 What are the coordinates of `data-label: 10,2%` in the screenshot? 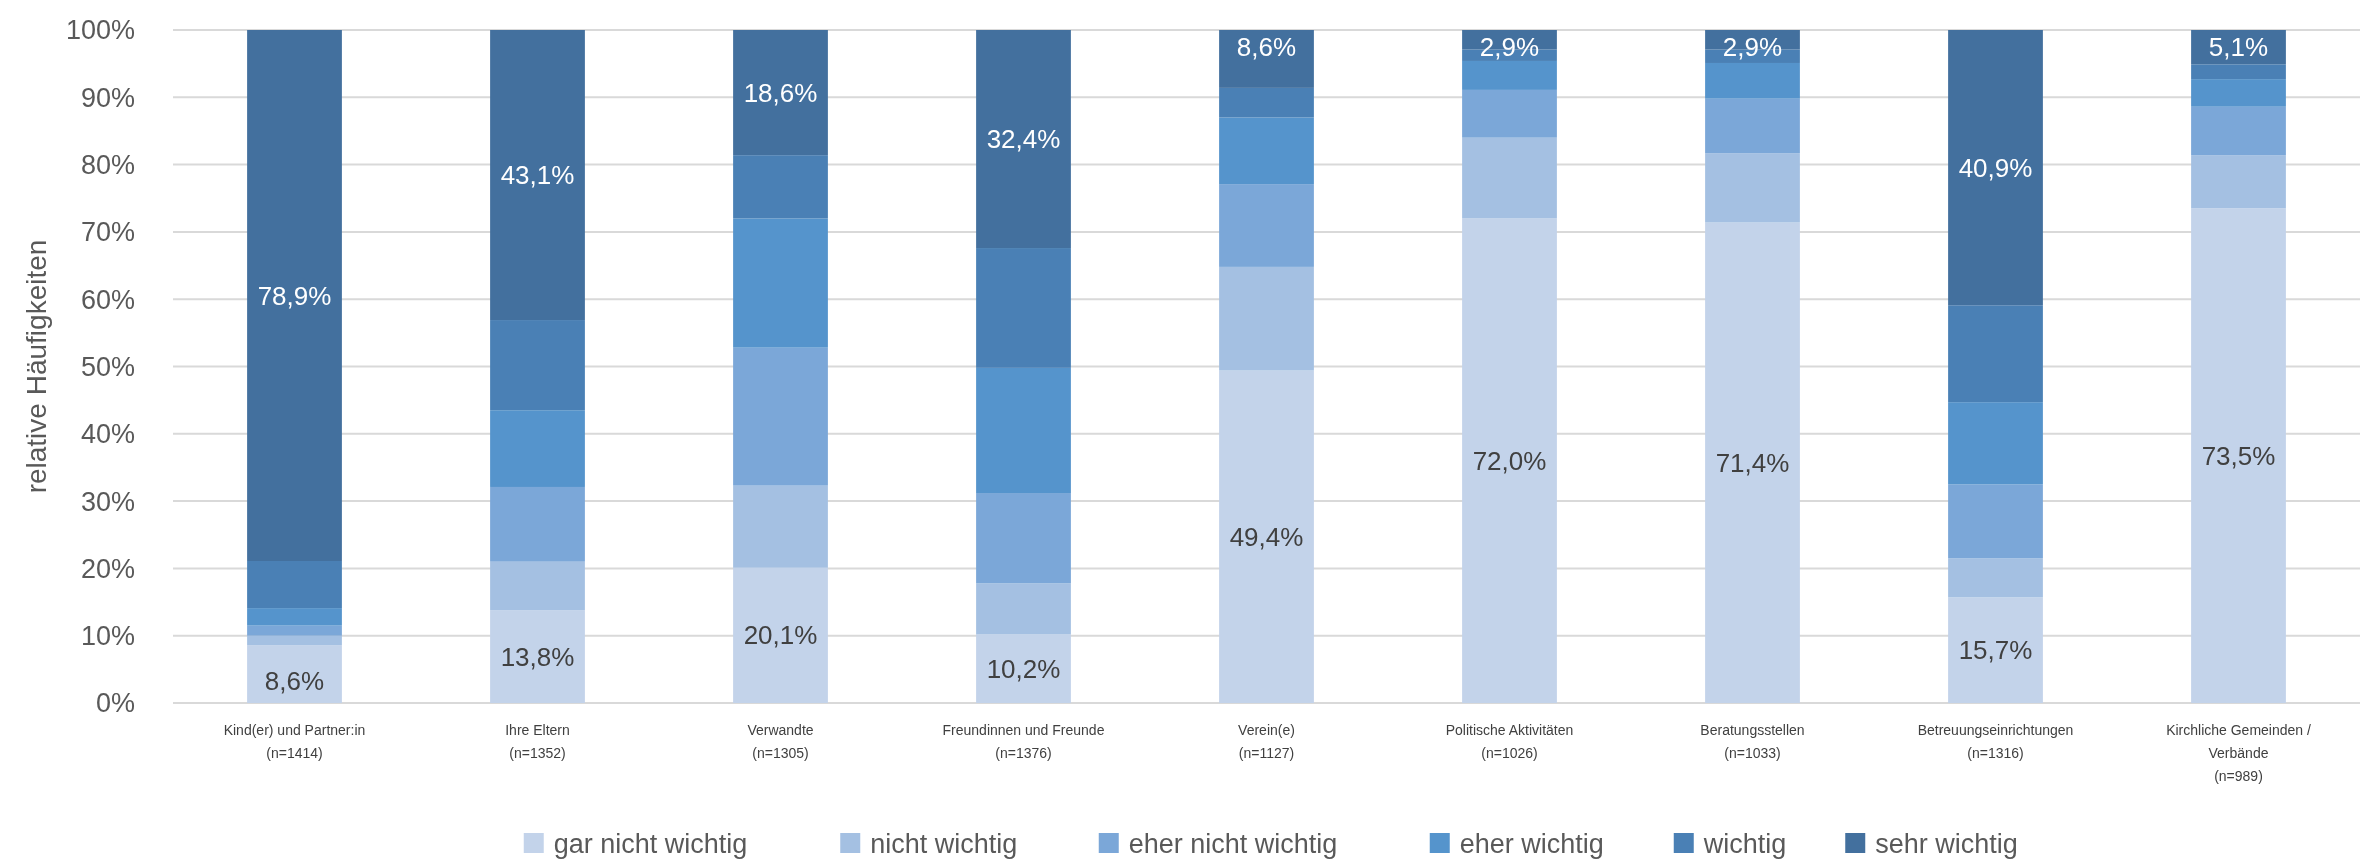 It's located at (1023, 668).